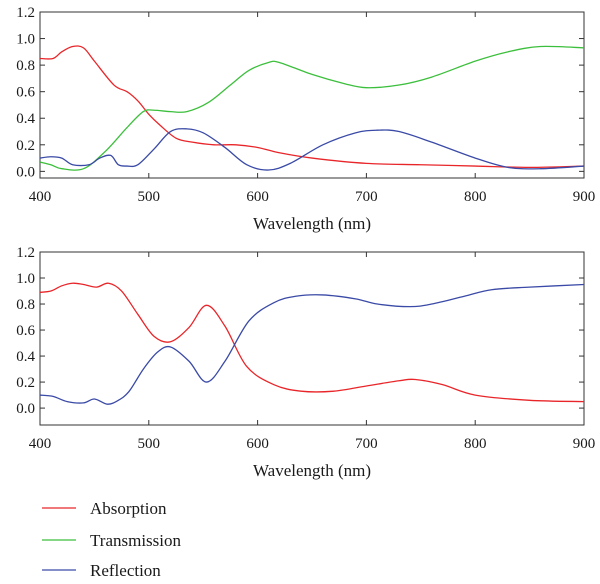  I want to click on legend: Absorption Transmission Reflection, so click(112, 539).